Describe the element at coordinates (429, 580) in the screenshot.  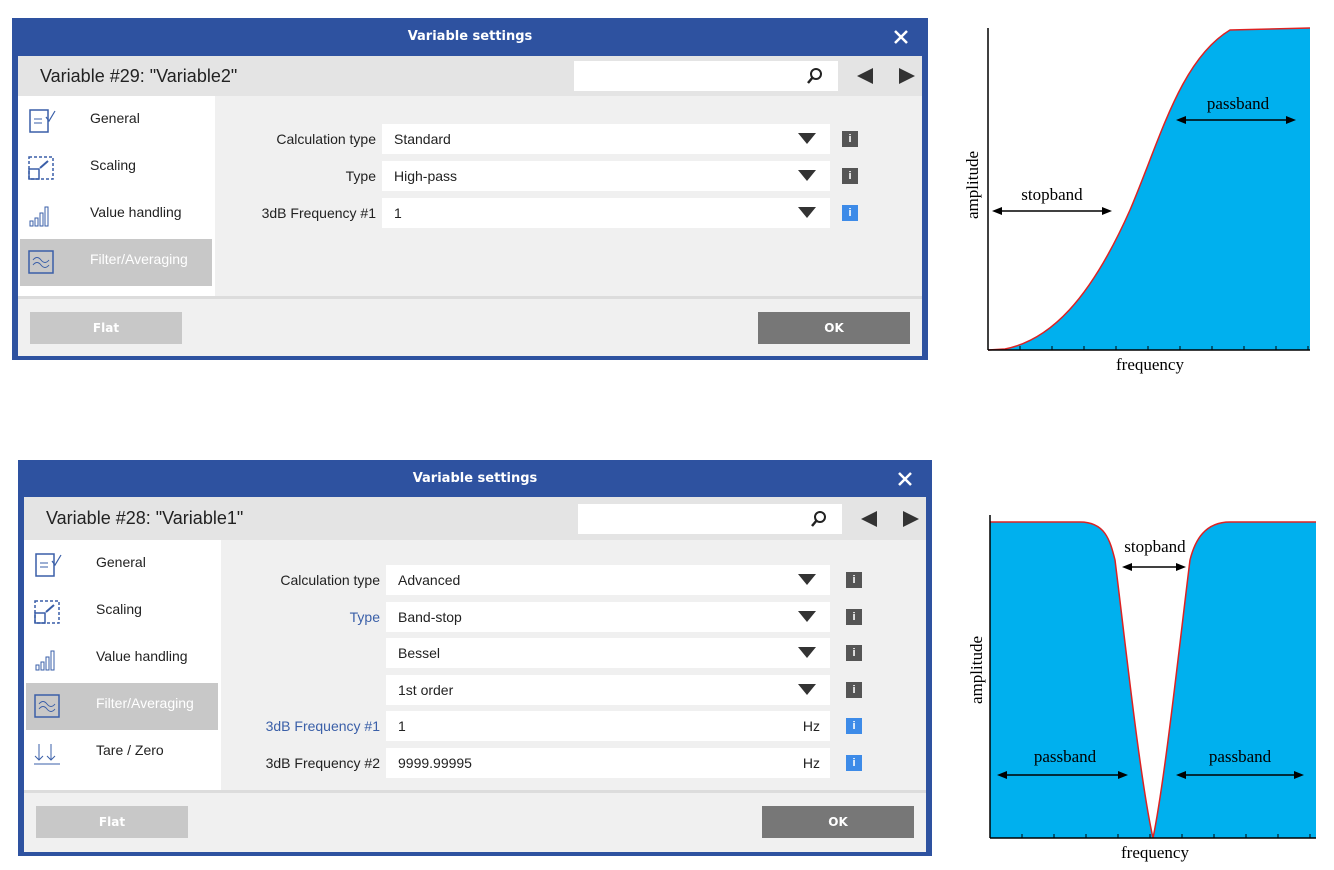
I see `field-value: Advanced` at that location.